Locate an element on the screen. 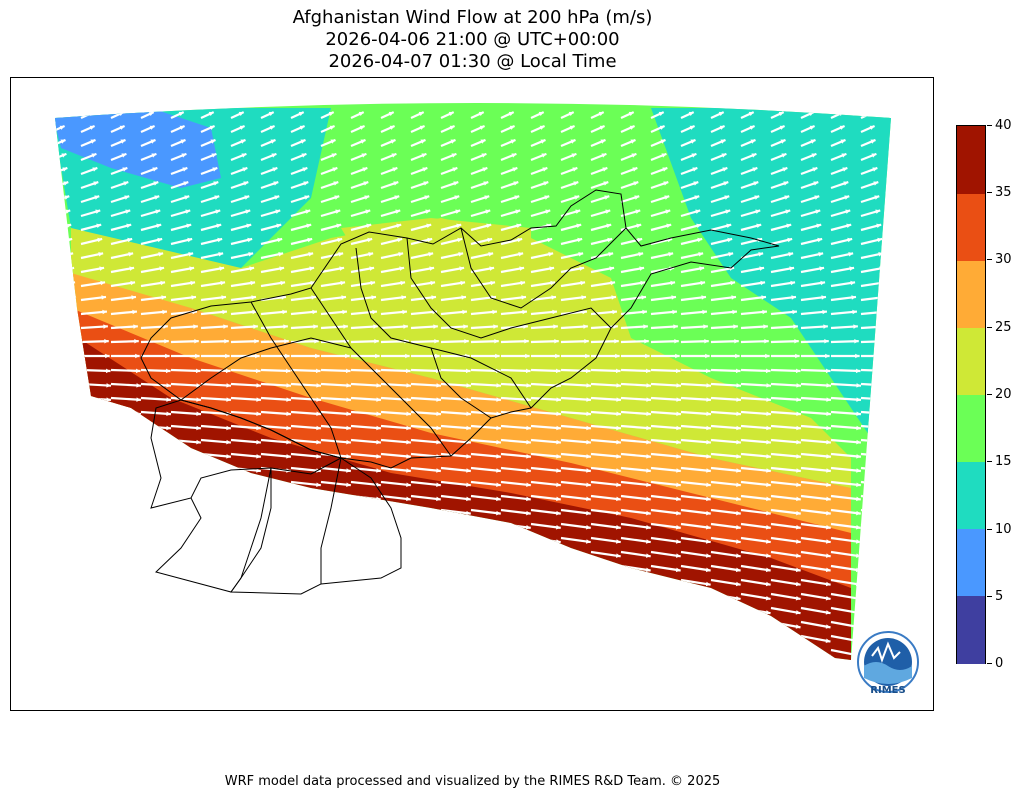 The image size is (1021, 799). colorbar-segment is located at coordinates (971, 562).